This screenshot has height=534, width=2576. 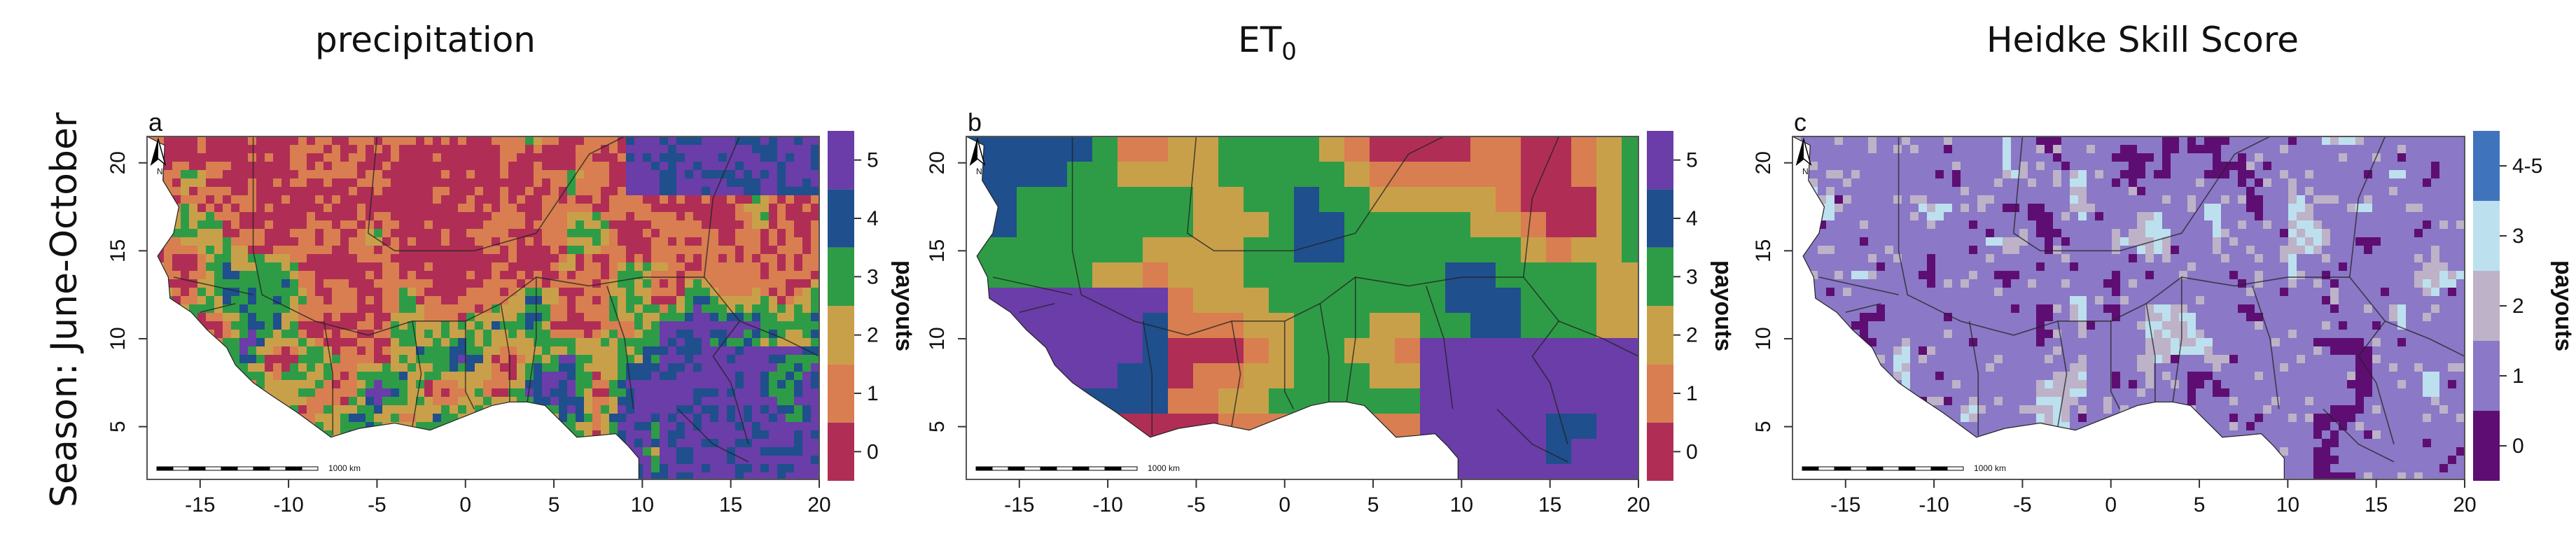 I want to click on panel-letter: b, so click(x=975, y=122).